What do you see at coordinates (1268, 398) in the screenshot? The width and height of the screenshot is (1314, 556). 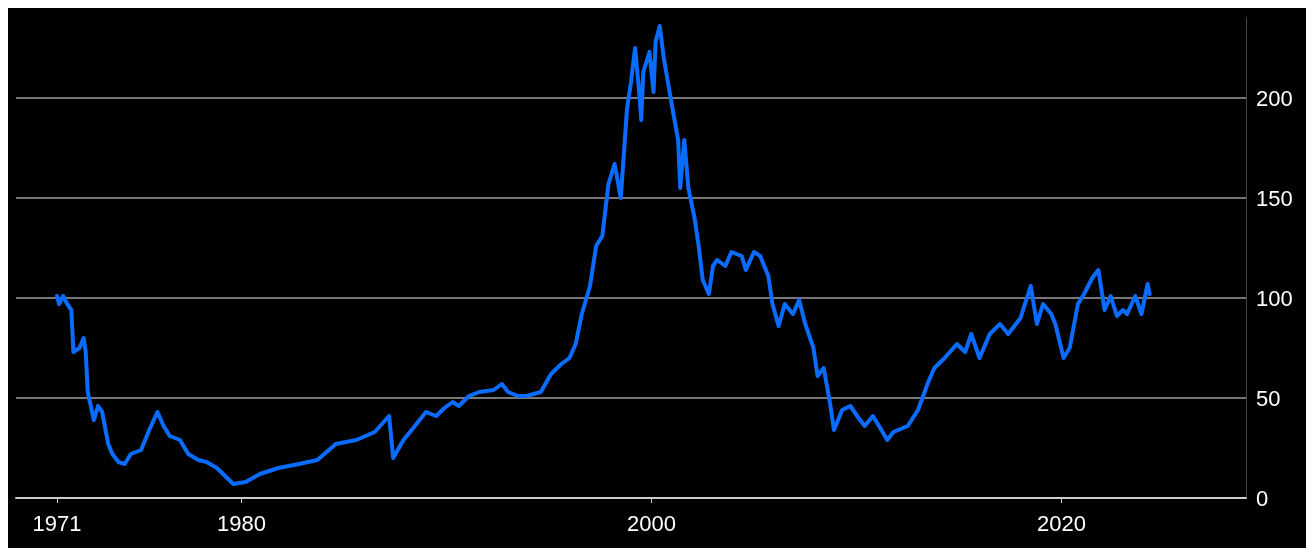 I see `y-tick-label: 50` at bounding box center [1268, 398].